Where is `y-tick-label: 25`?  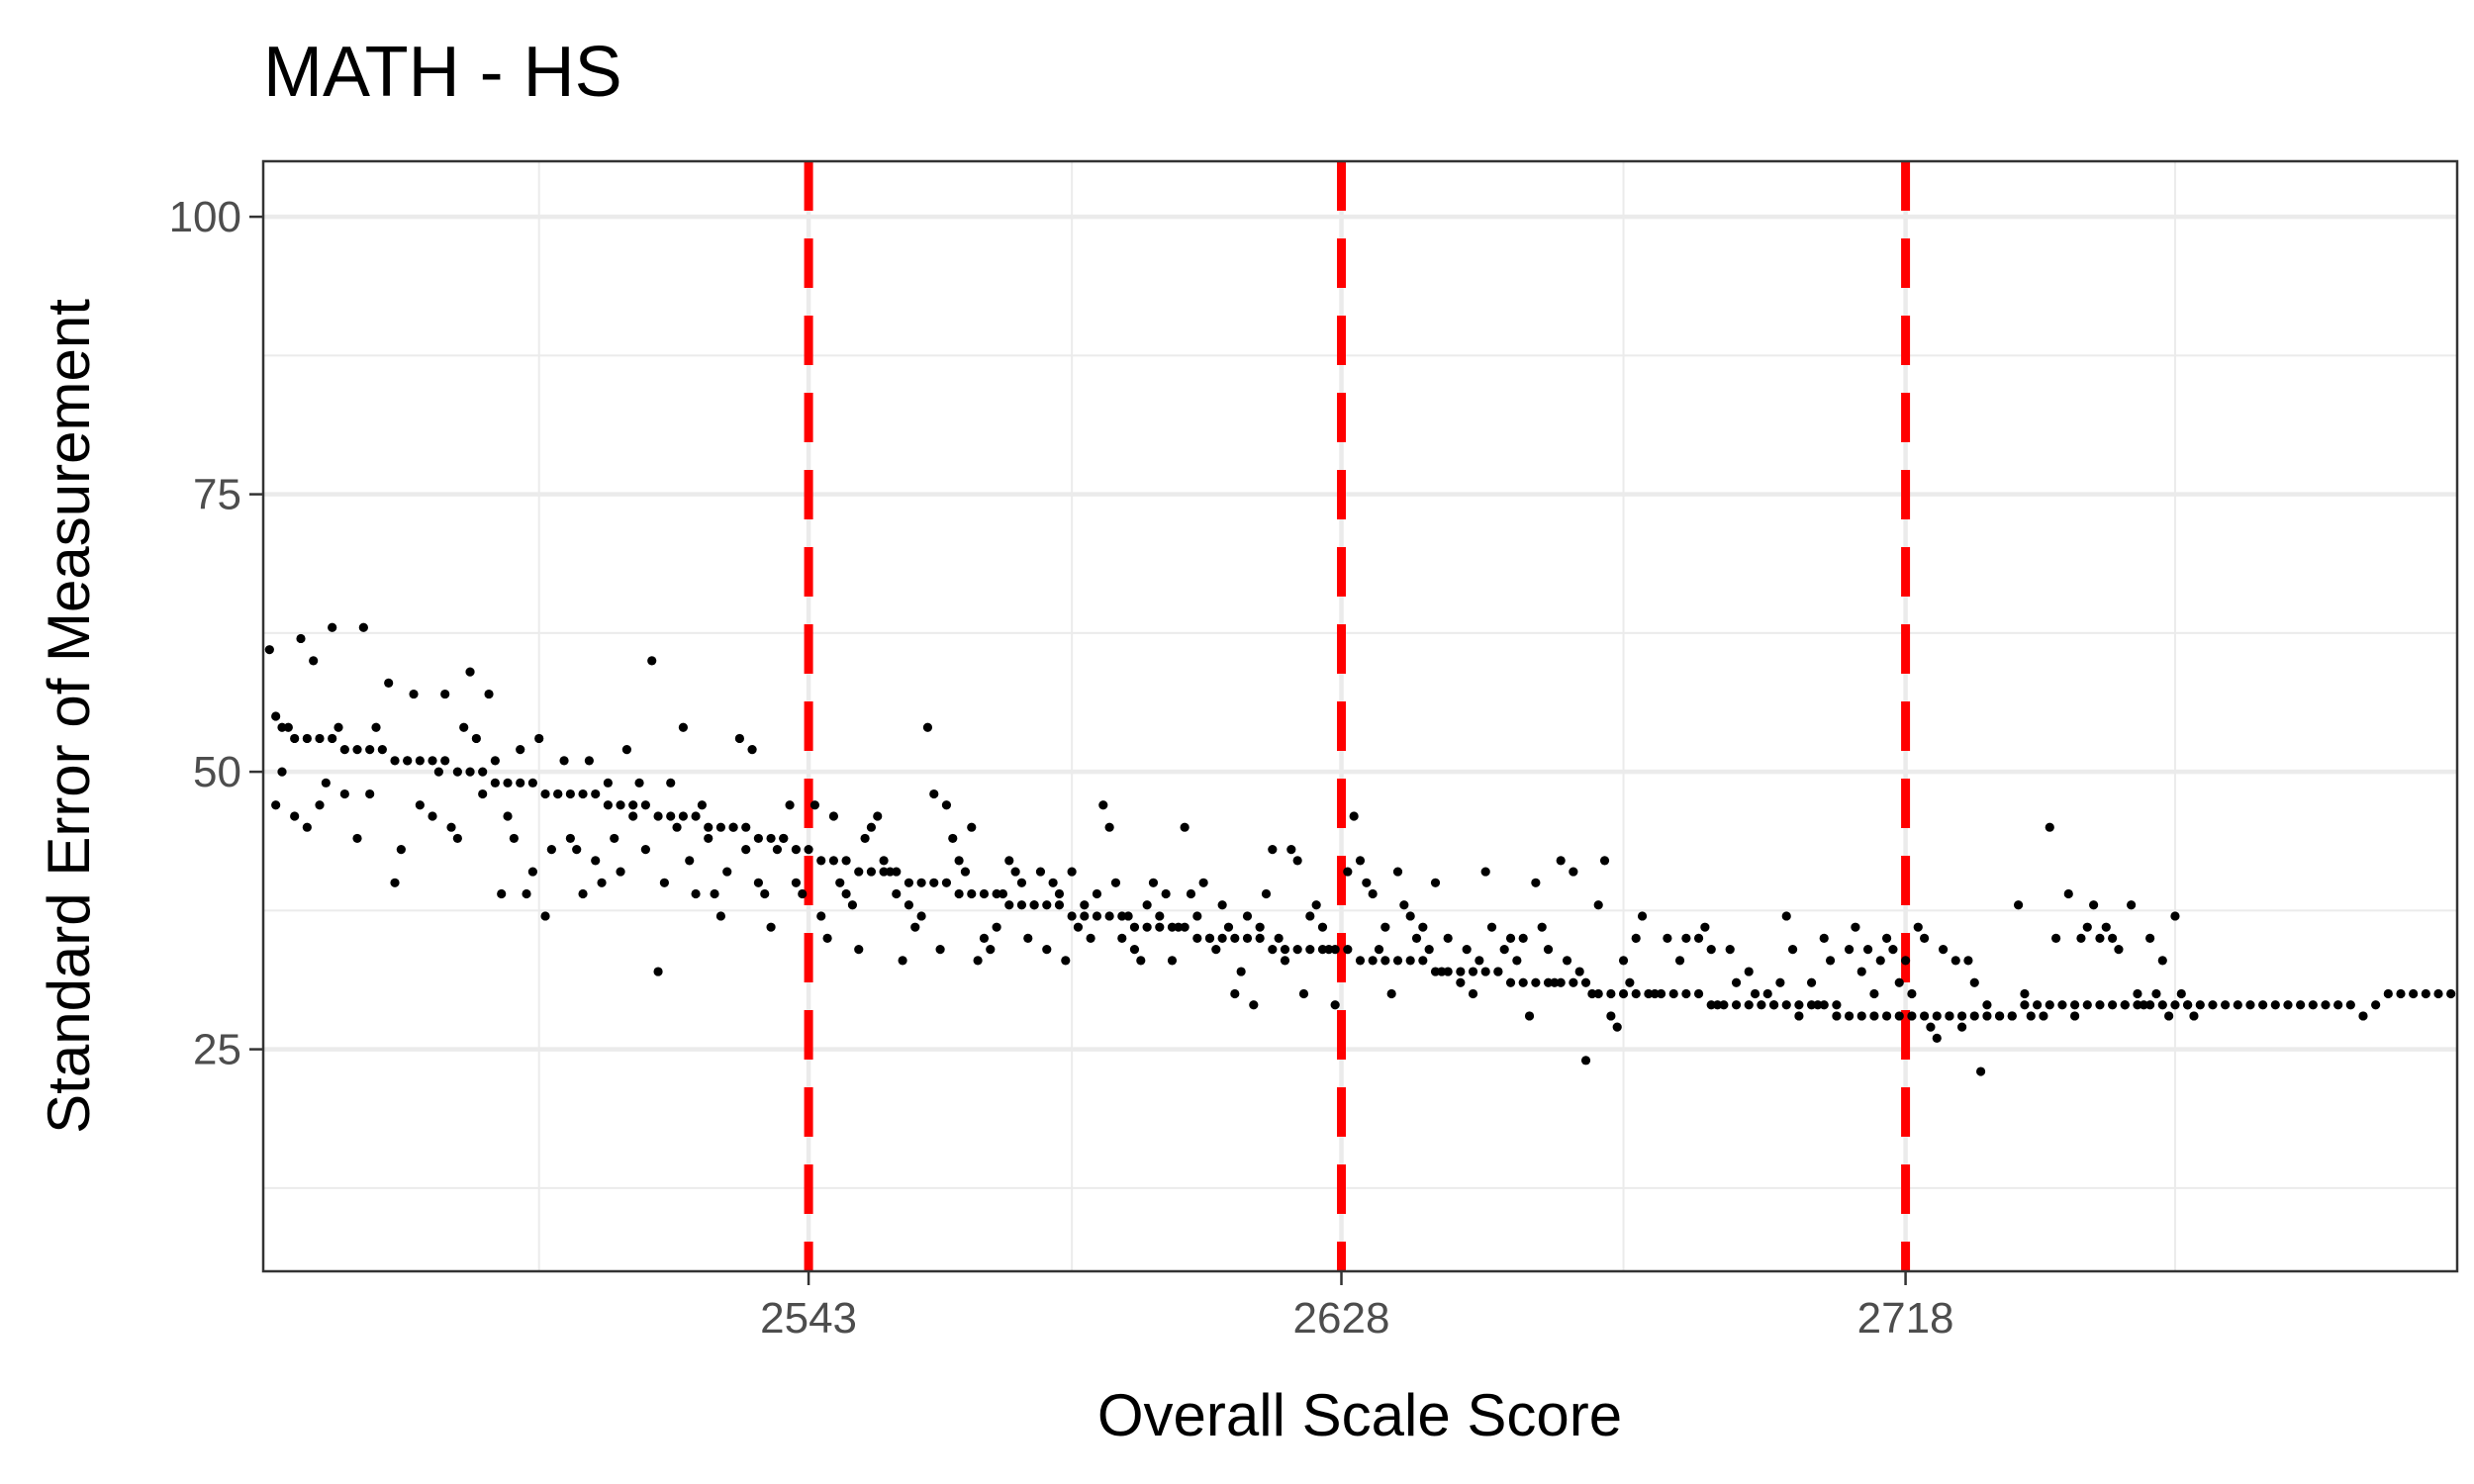
y-tick-label: 25 is located at coordinates (217, 1050).